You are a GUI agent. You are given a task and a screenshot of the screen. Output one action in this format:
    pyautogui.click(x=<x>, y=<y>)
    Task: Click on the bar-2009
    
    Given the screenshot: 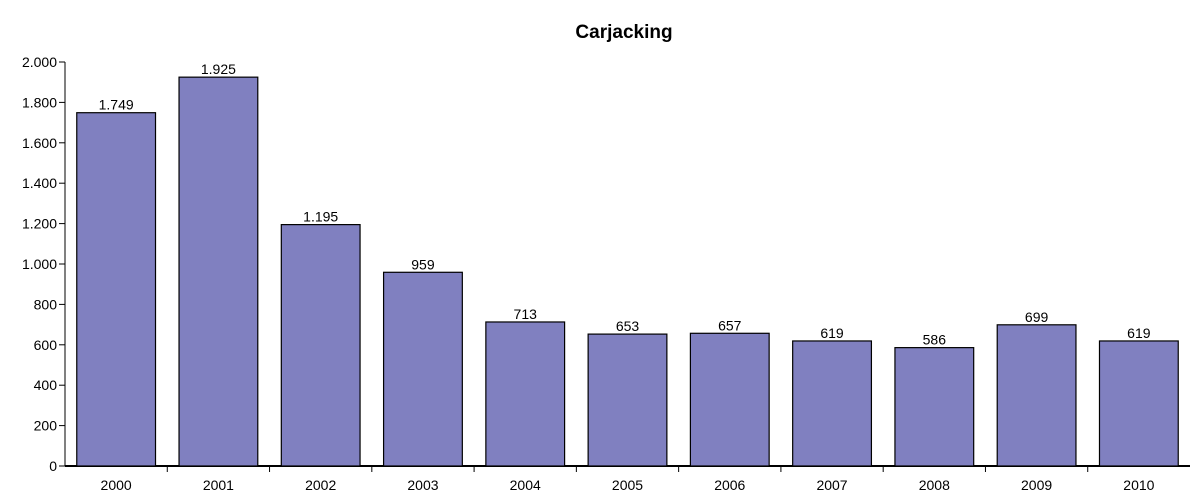 What is the action you would take?
    pyautogui.click(x=1036, y=395)
    